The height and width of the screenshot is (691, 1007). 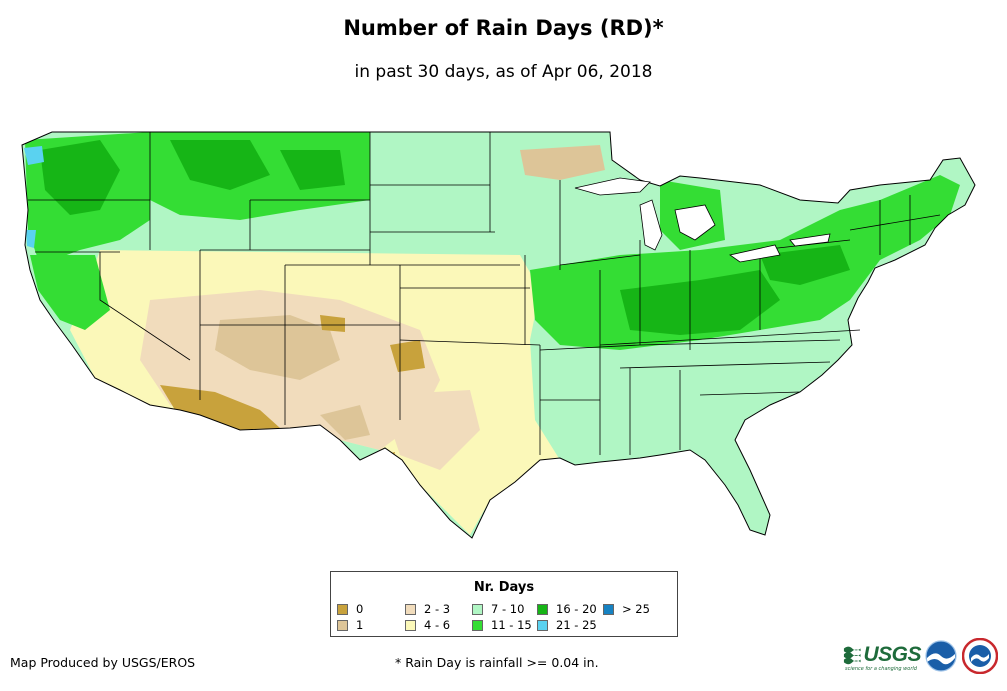 What do you see at coordinates (437, 625) in the screenshot?
I see `legend-label: 4 - 6` at bounding box center [437, 625].